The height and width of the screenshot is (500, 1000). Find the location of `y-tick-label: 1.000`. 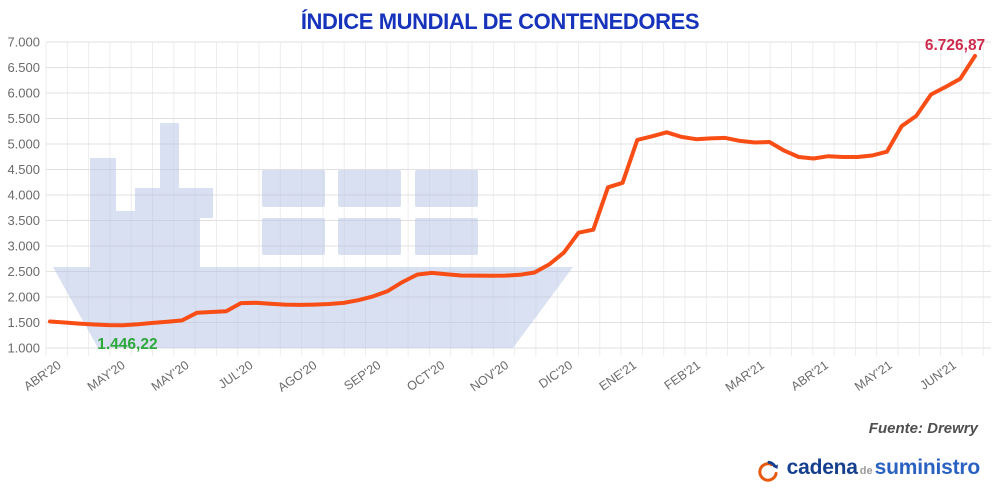

y-tick-label: 1.000 is located at coordinates (23, 348).